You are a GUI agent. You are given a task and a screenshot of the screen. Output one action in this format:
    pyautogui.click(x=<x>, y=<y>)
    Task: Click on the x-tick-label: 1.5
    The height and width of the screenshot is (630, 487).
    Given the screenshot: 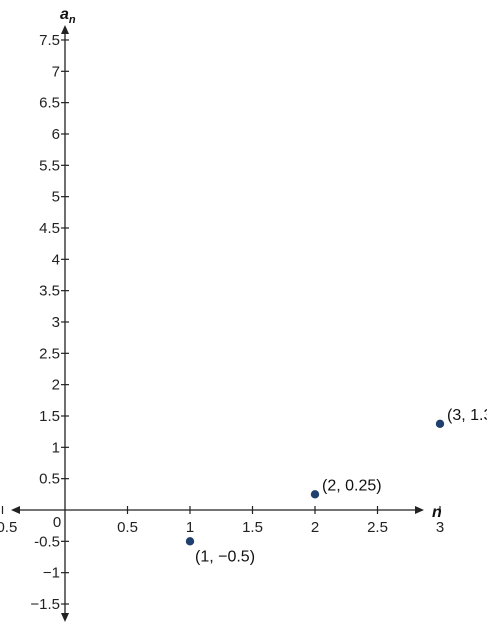 What is the action you would take?
    pyautogui.click(x=252, y=527)
    